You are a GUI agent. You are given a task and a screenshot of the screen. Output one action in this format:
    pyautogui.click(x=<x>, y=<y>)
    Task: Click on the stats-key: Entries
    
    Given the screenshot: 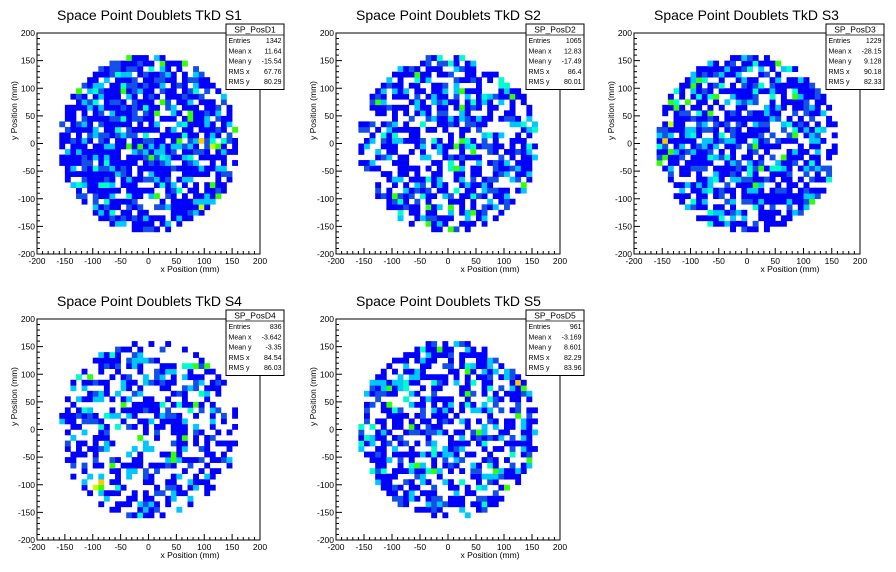 What is the action you would take?
    pyautogui.click(x=240, y=41)
    